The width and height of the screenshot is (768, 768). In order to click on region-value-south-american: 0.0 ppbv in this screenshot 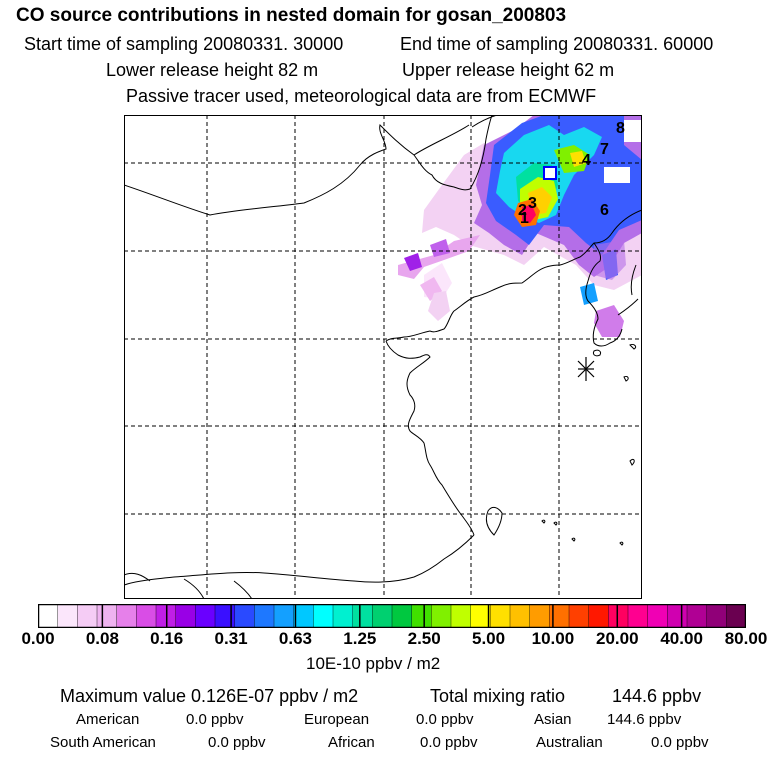, I will do `click(237, 742)`.